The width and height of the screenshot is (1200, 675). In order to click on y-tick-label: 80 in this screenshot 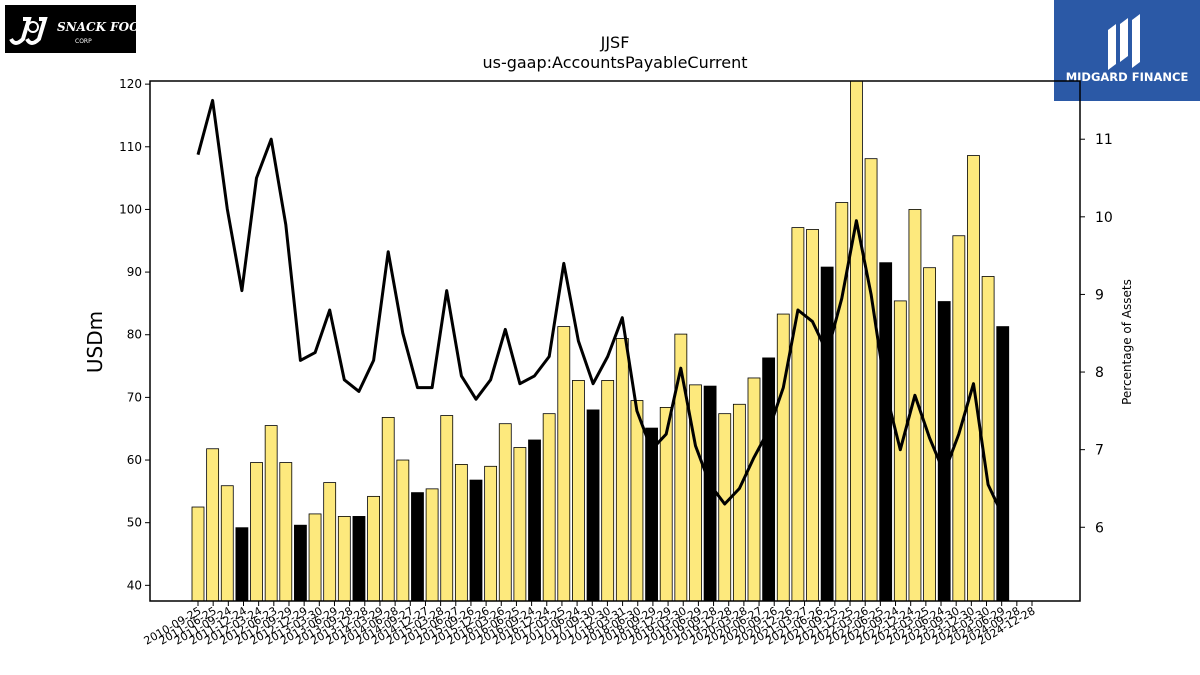, I will do `click(134, 335)`.